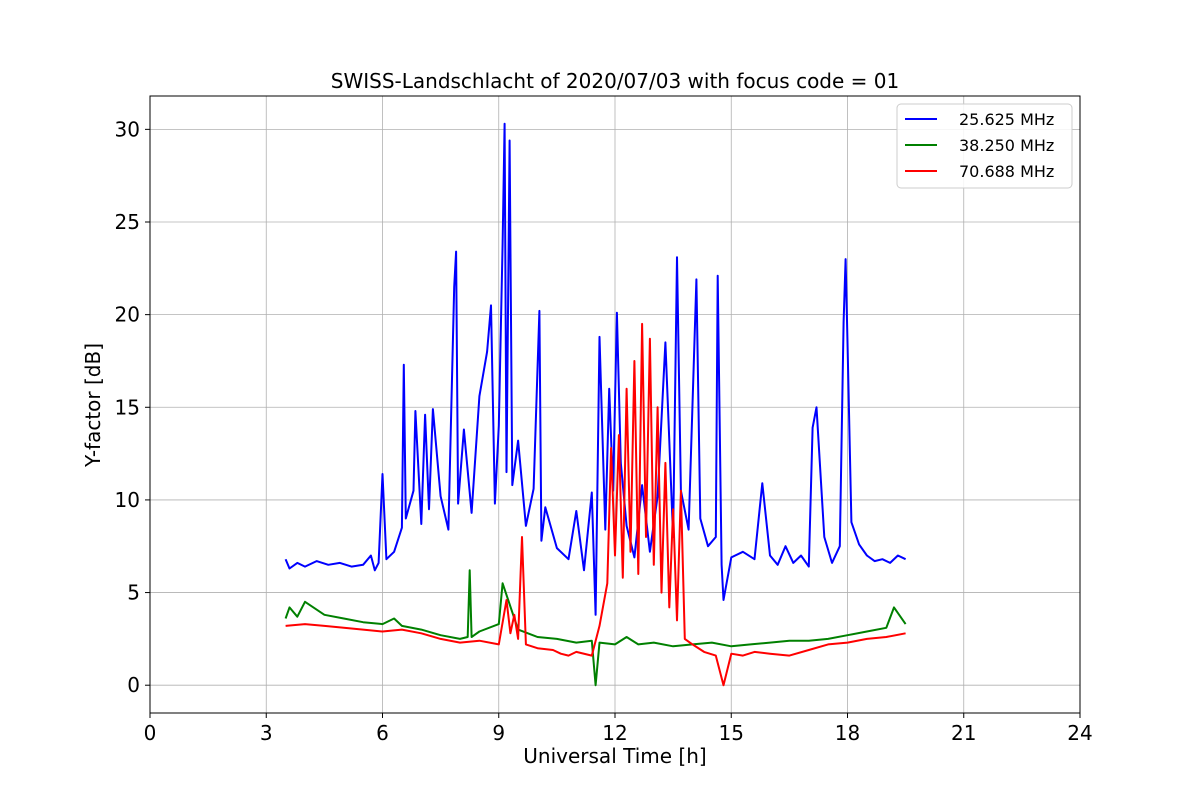 The width and height of the screenshot is (1200, 800). What do you see at coordinates (382, 733) in the screenshot?
I see `x-tick-label: 6` at bounding box center [382, 733].